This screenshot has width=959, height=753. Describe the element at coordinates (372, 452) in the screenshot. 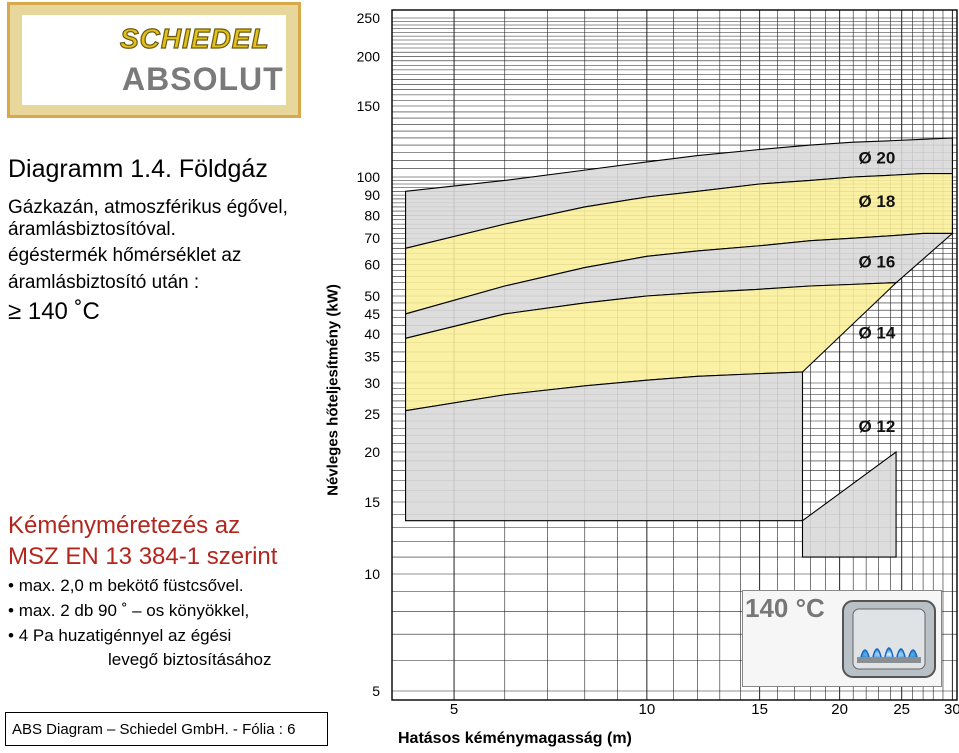

I see `y-tick-label: 20` at that location.